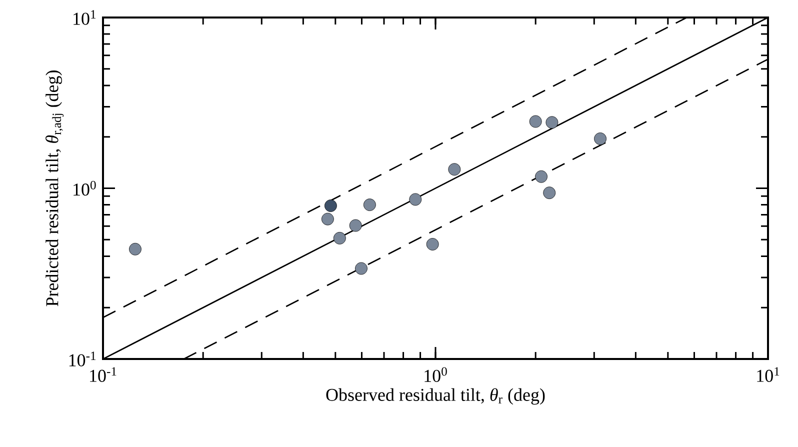 The height and width of the screenshot is (447, 798). Describe the element at coordinates (85, 17) in the screenshot. I see `y-tick-label: 10$^{1}$` at that location.